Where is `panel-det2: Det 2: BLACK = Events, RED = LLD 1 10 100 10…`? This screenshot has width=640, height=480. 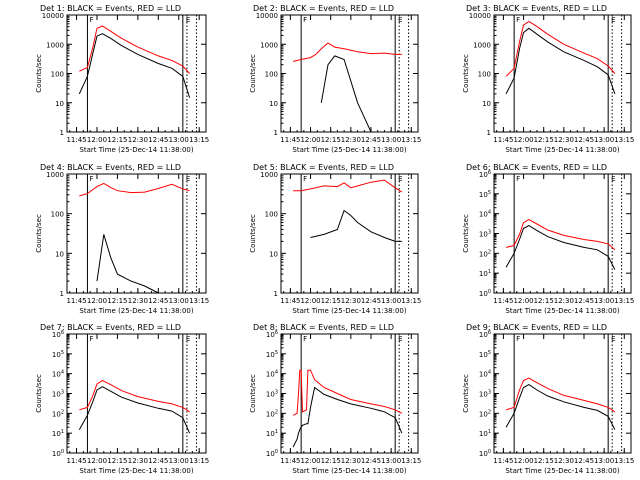
panel-det2: Det 2: BLACK = Events, RED = LLD 1 10 100 10… is located at coordinates (335, 79).